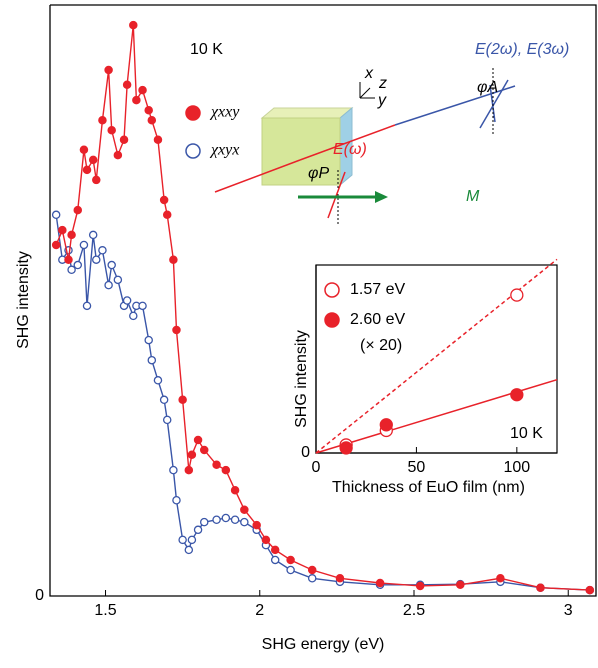 Image resolution: width=598 pixels, height=668 pixels. What do you see at coordinates (316, 467) in the screenshot?
I see `x-tick-label: 0` at bounding box center [316, 467].